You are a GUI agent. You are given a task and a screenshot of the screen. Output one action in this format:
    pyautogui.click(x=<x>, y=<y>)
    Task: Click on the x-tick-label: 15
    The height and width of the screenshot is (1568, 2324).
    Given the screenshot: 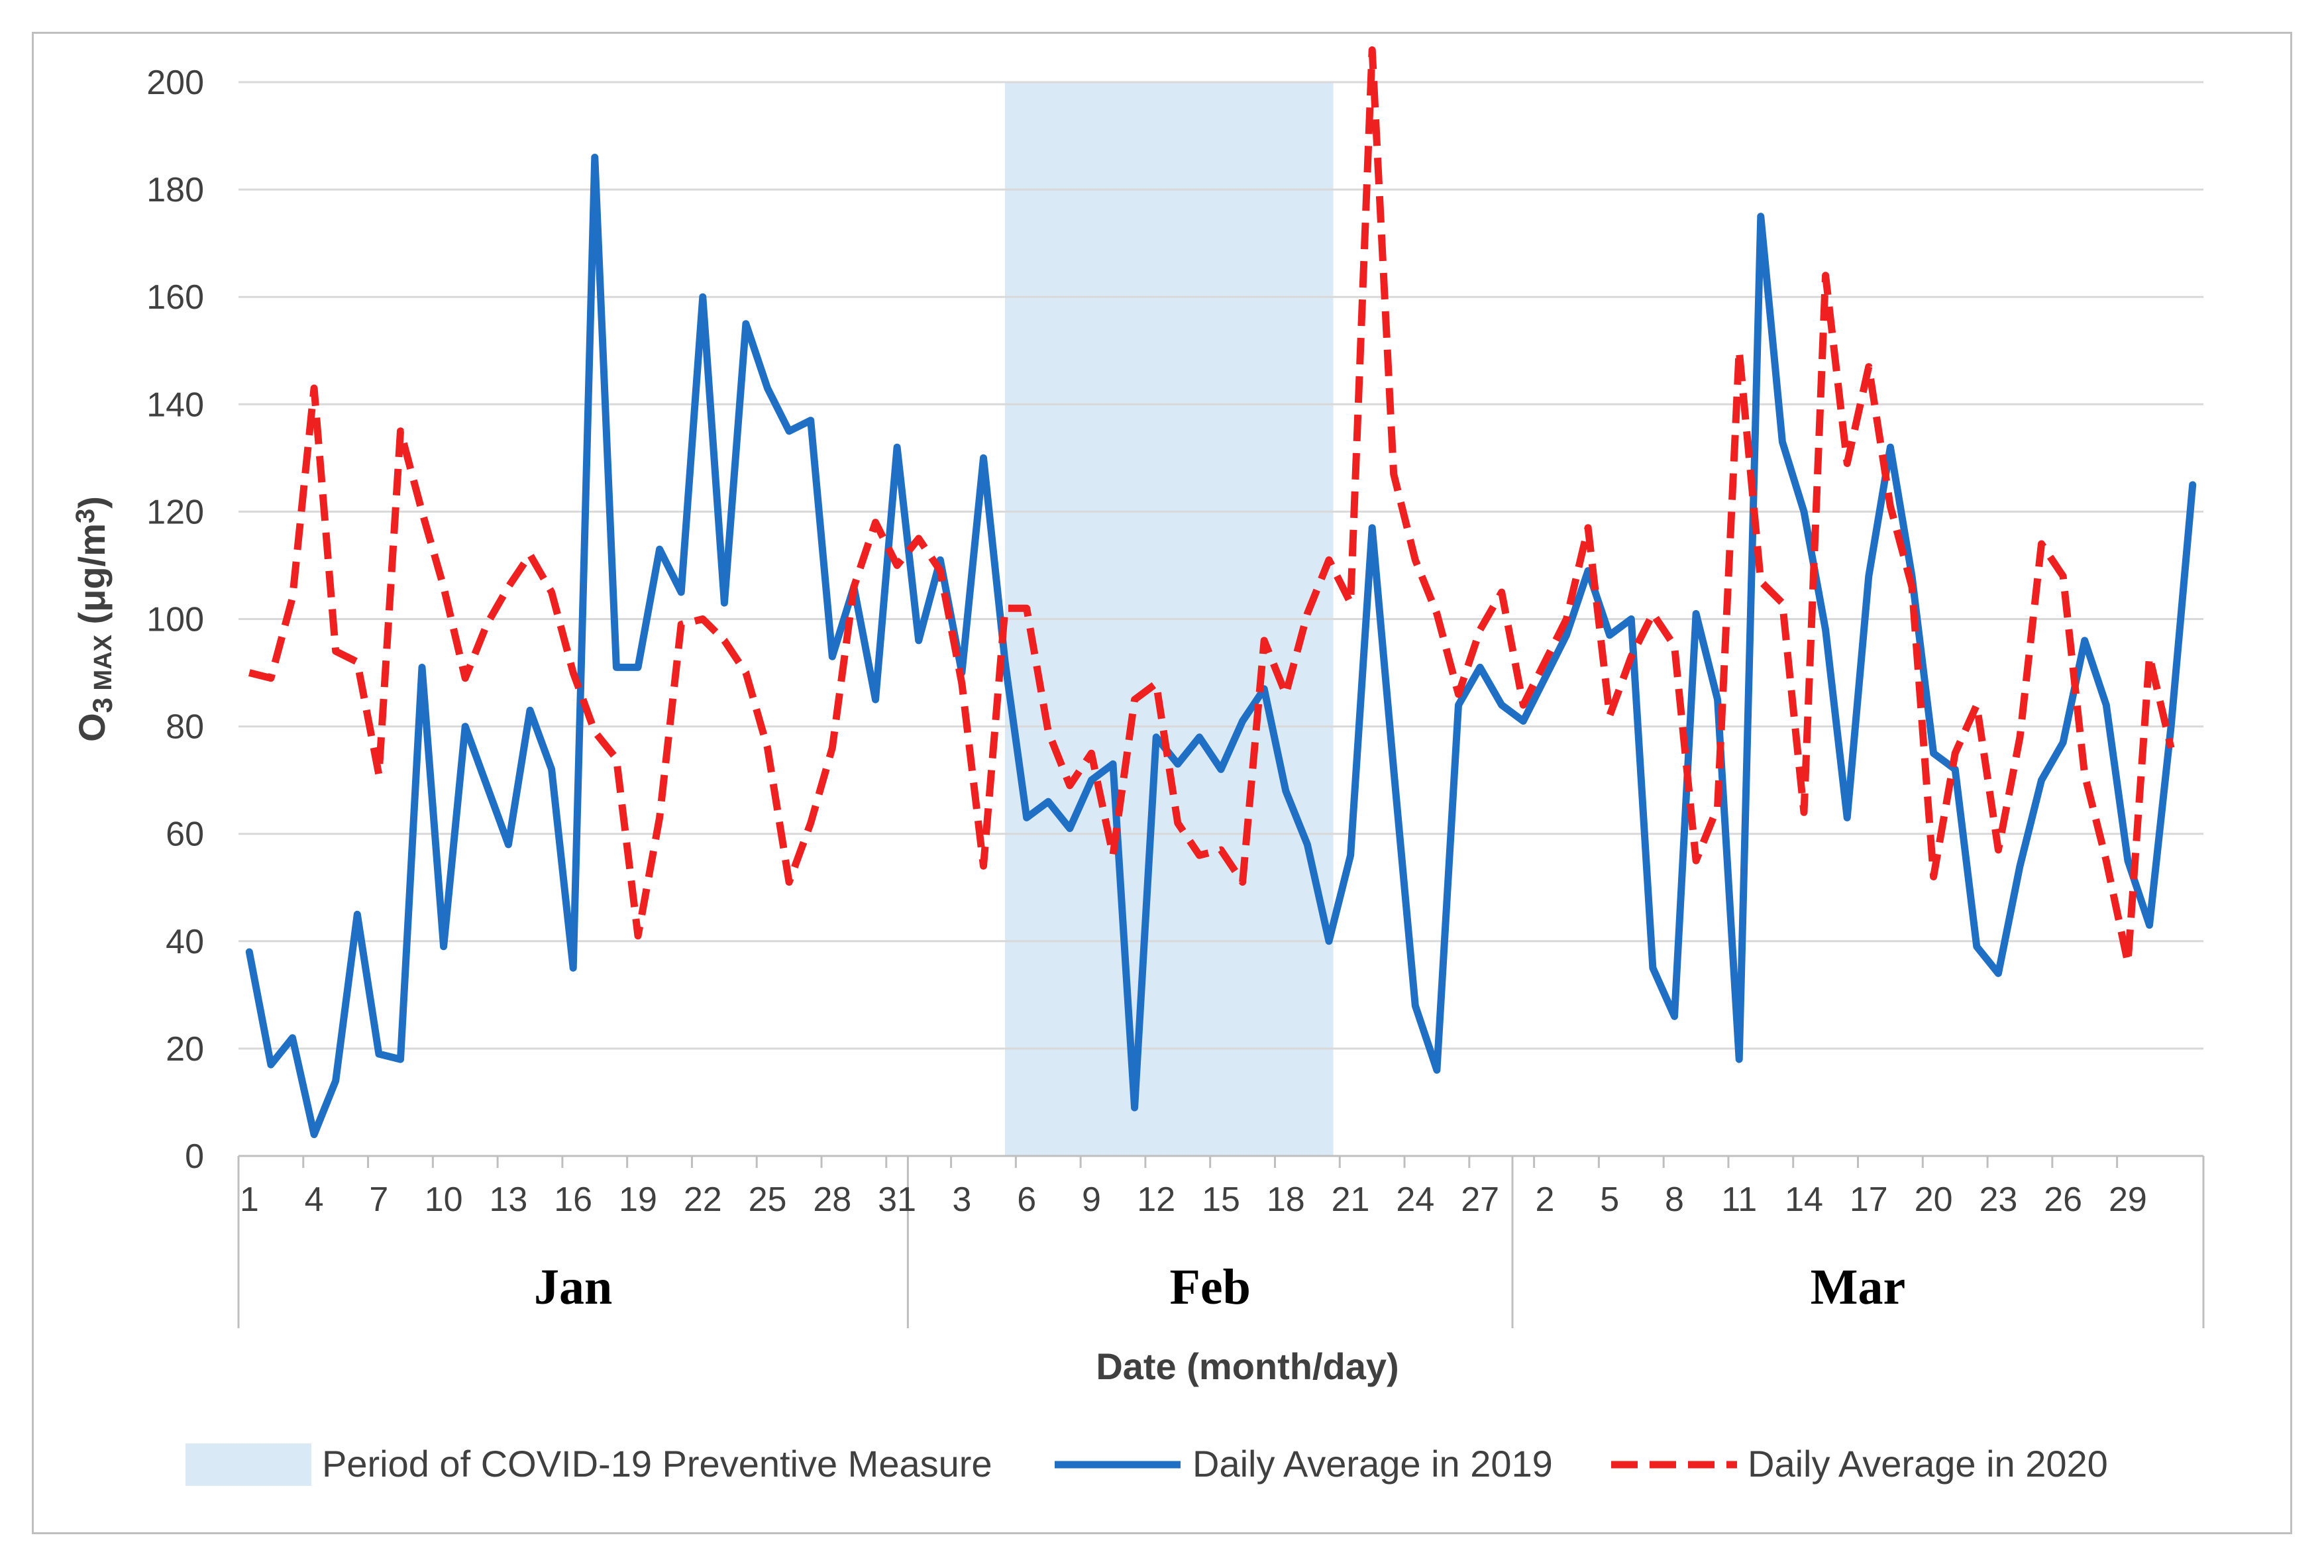 What is the action you would take?
    pyautogui.click(x=1221, y=1199)
    